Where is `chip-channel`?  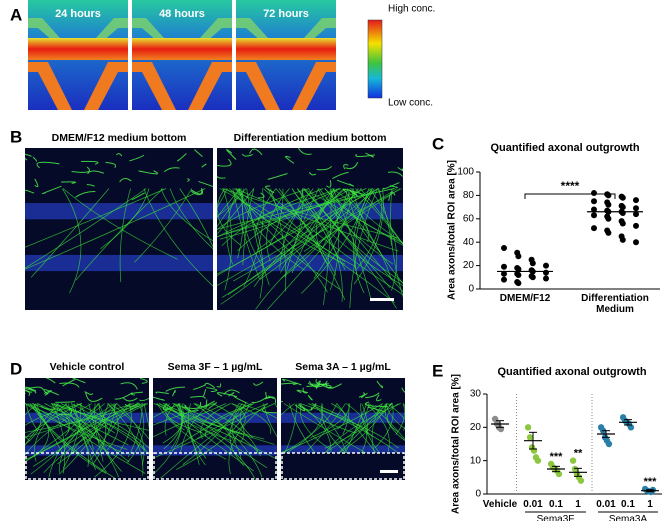 chip-channel is located at coordinates (286, 49).